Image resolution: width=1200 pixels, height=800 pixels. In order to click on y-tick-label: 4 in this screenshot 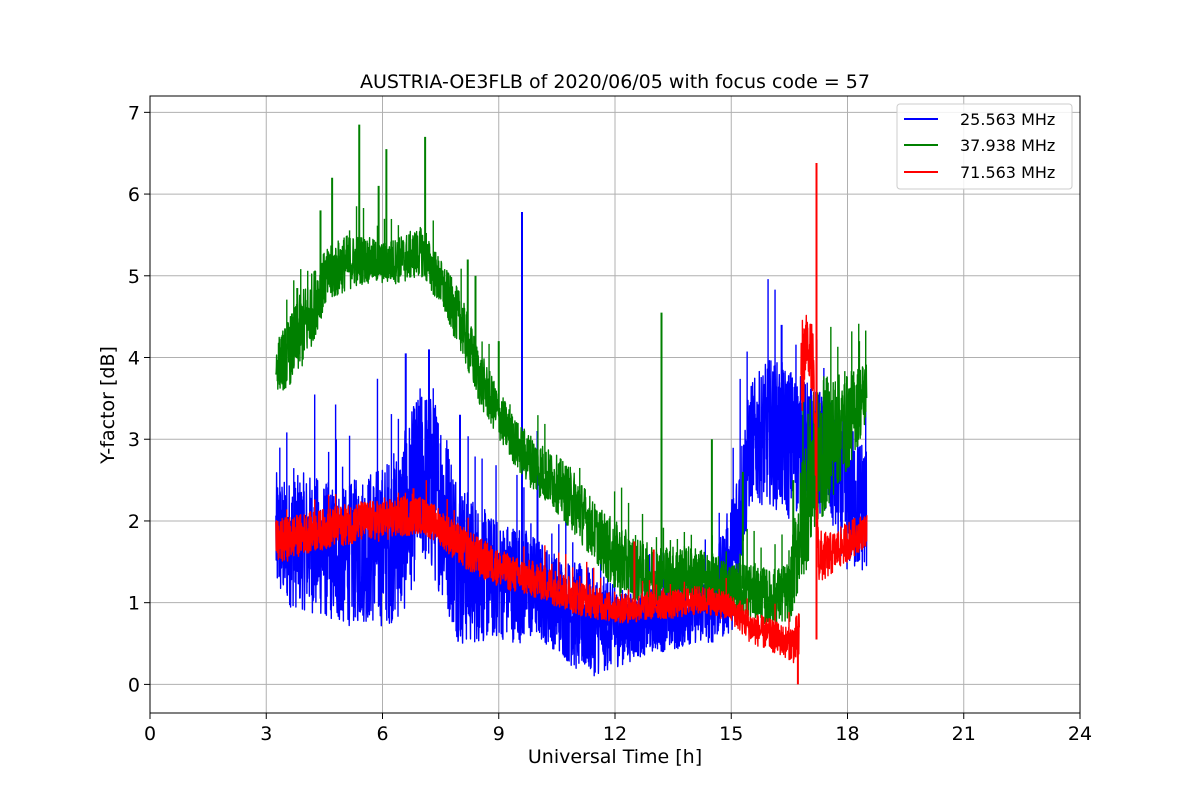, I will do `click(134, 359)`.